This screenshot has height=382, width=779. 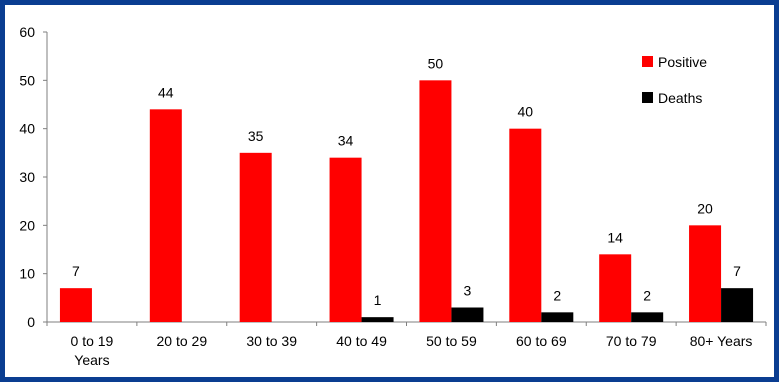 What do you see at coordinates (271, 341) in the screenshot?
I see `x-tick-label: 30 to 39` at bounding box center [271, 341].